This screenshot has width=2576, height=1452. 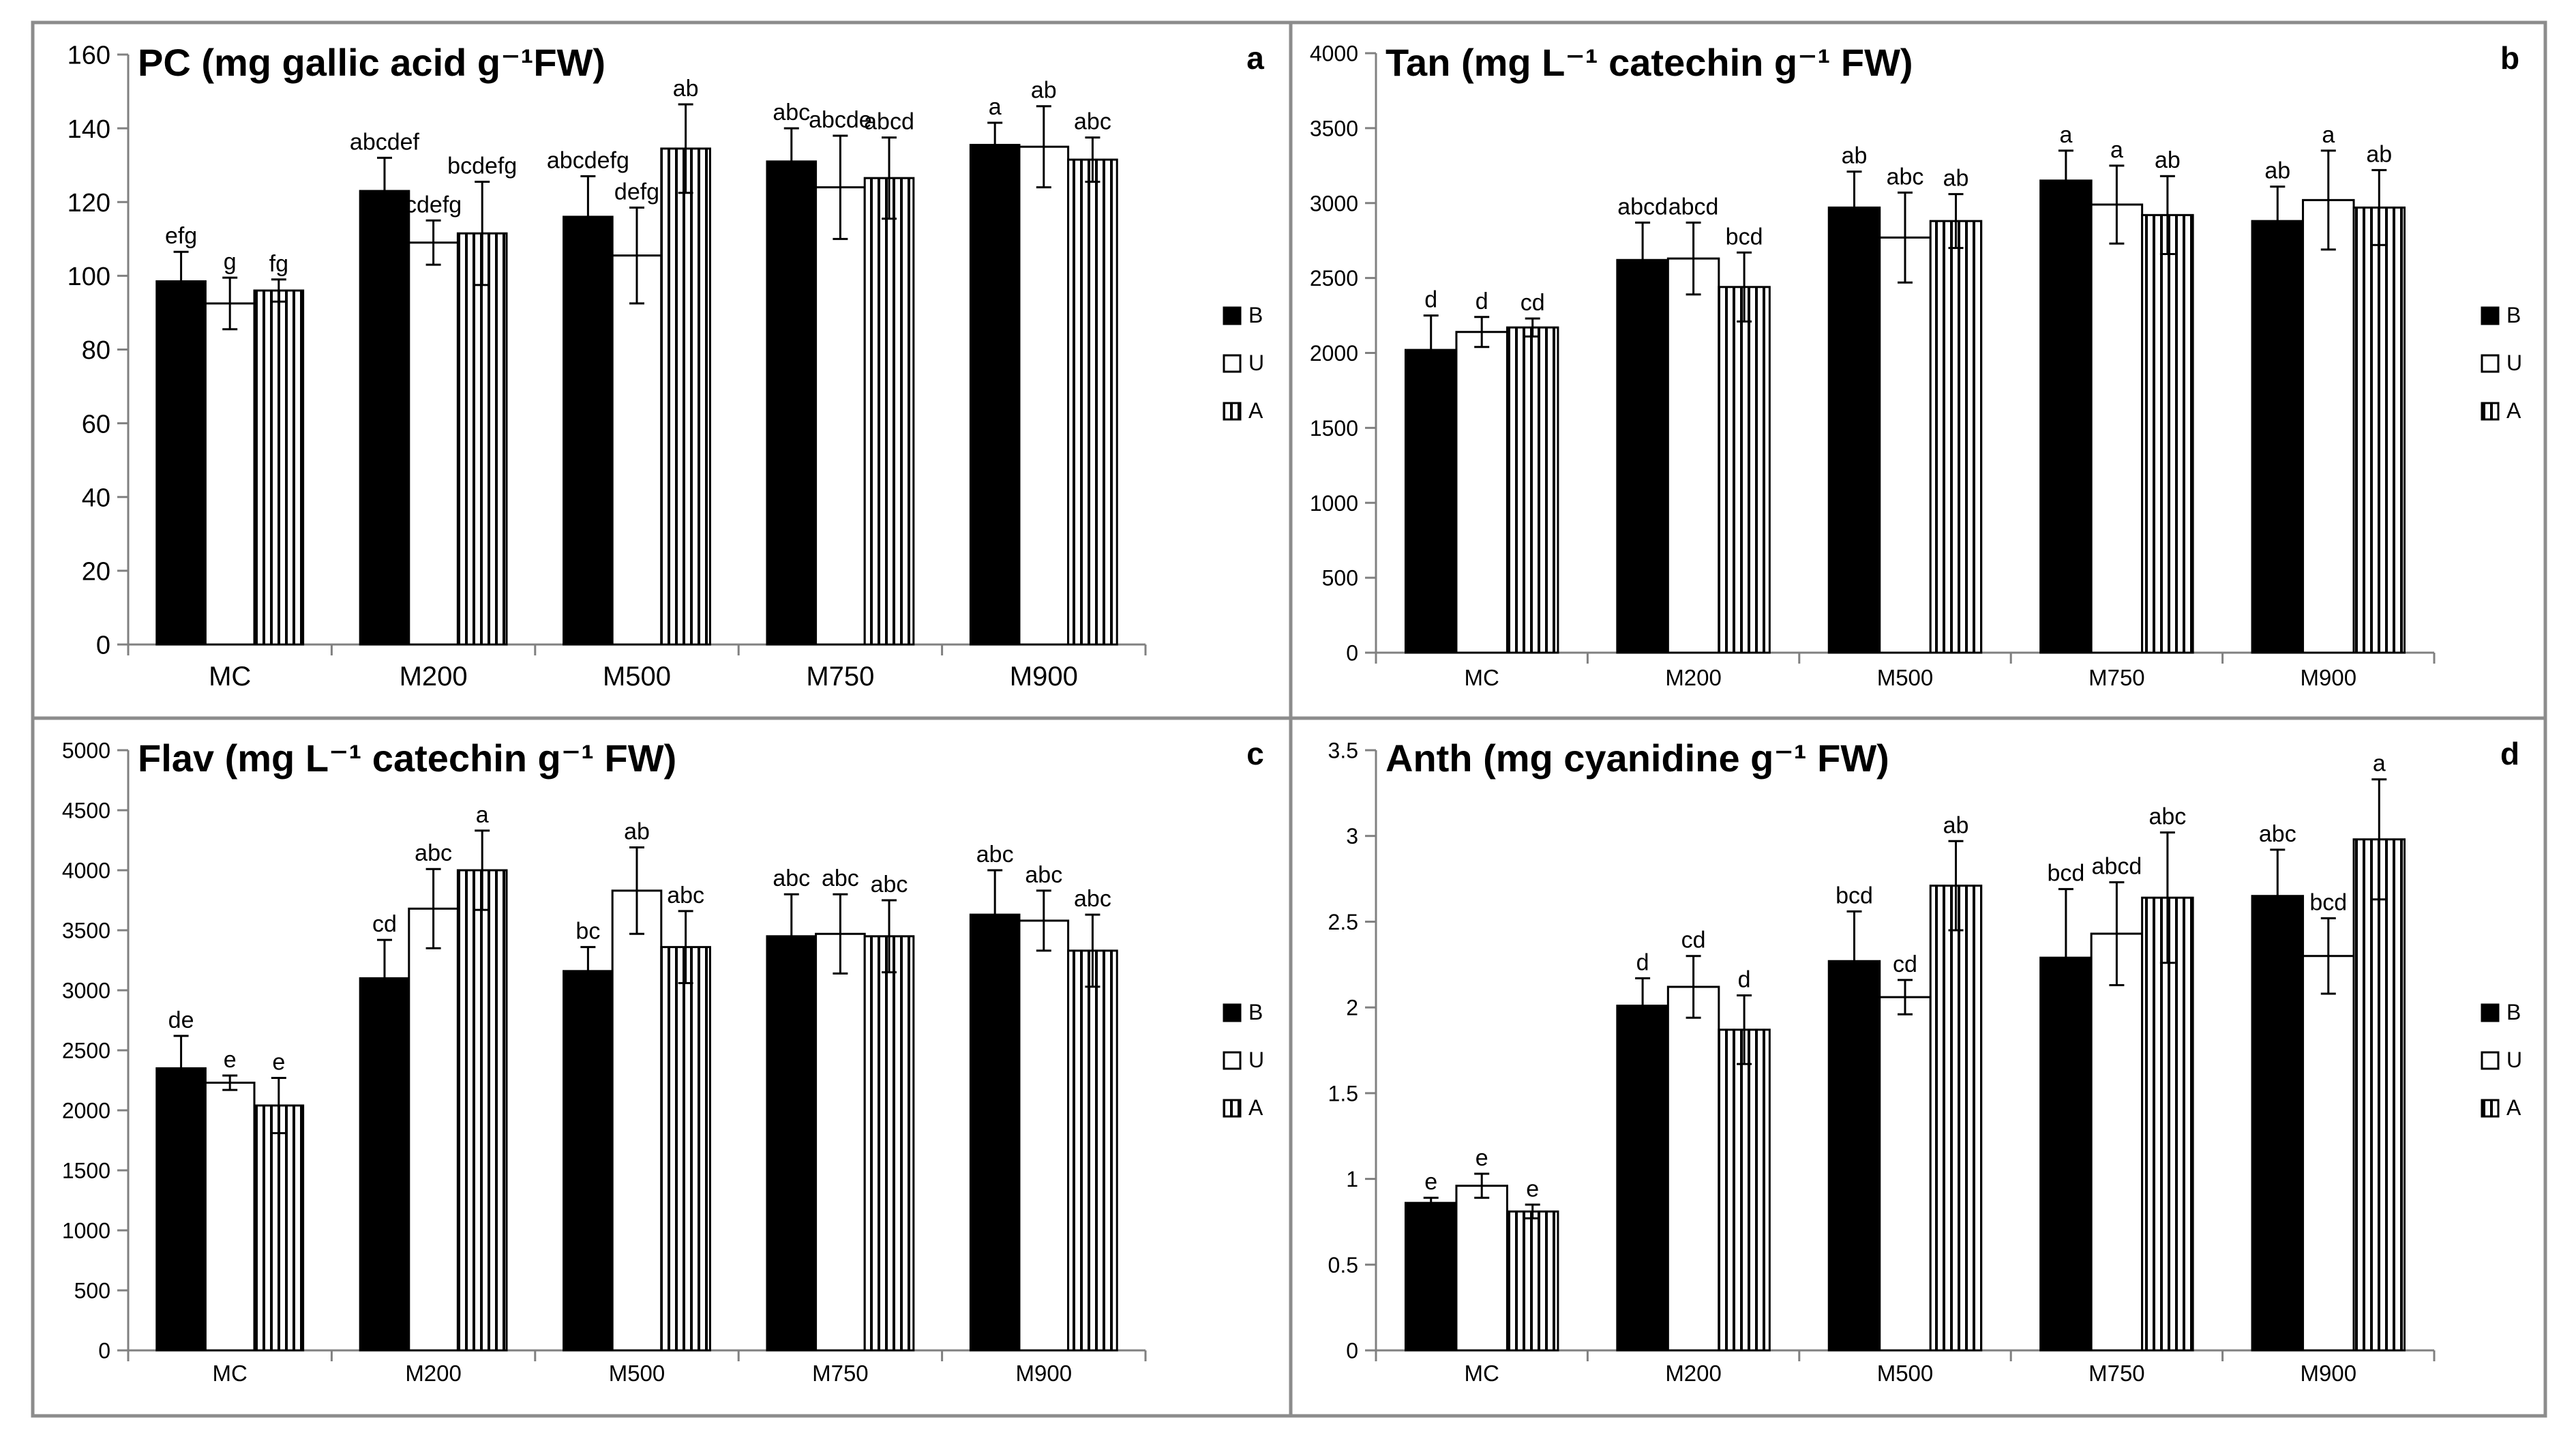 What do you see at coordinates (1255, 58) in the screenshot?
I see `panel-letter: a` at bounding box center [1255, 58].